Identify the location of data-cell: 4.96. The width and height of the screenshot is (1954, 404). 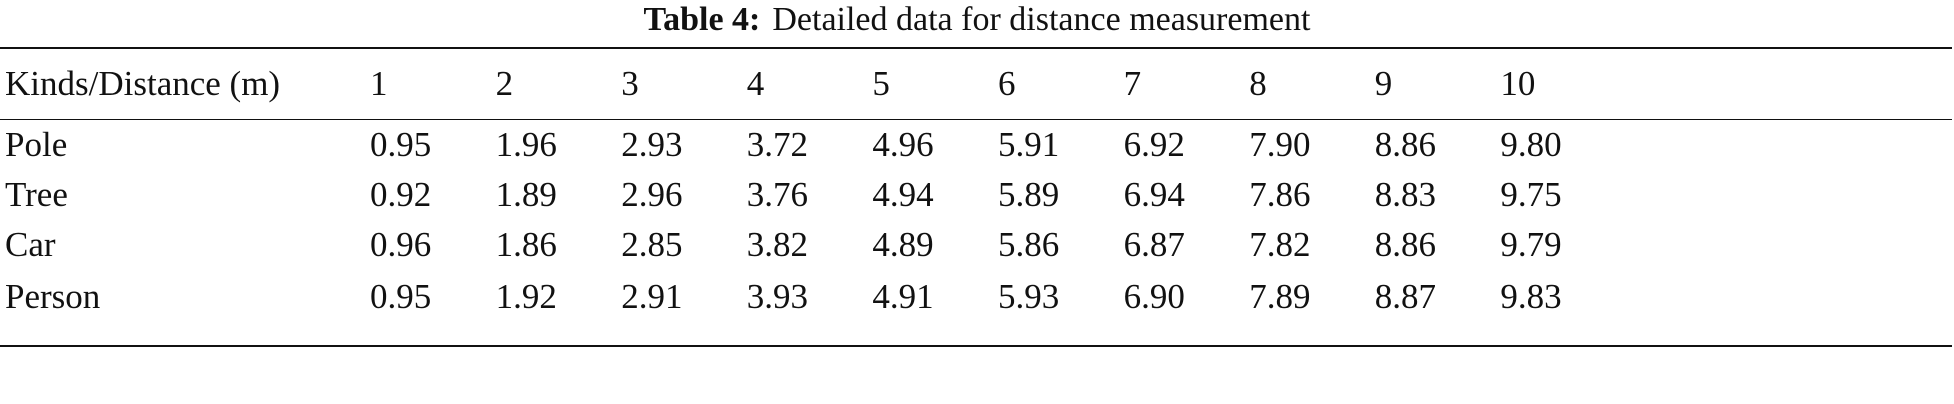
(903, 144).